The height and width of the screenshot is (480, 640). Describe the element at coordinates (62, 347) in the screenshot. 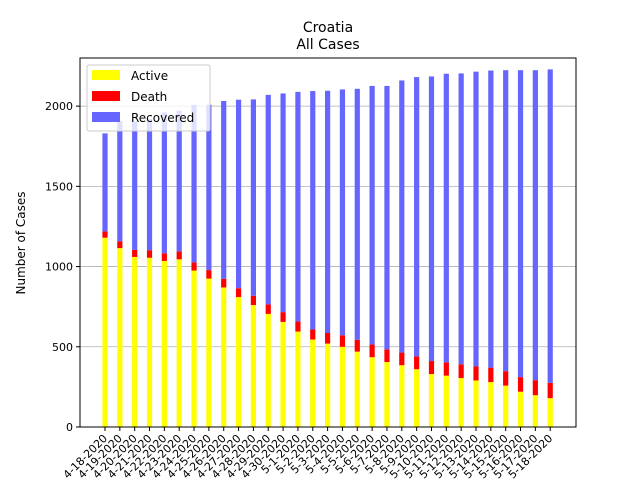

I see `y-tick-label: 500` at that location.